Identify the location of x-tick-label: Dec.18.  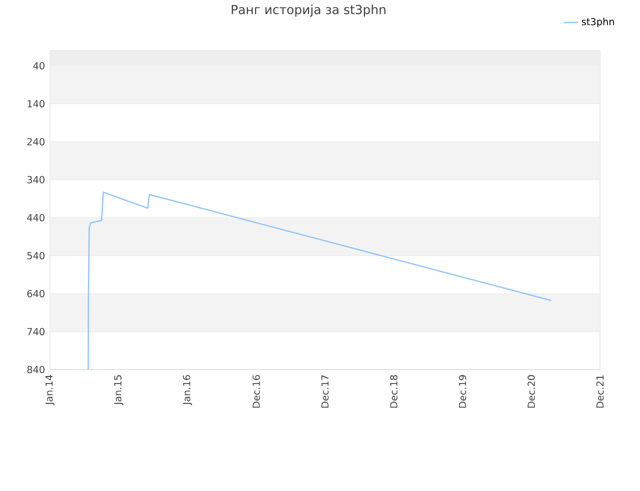
(394, 391).